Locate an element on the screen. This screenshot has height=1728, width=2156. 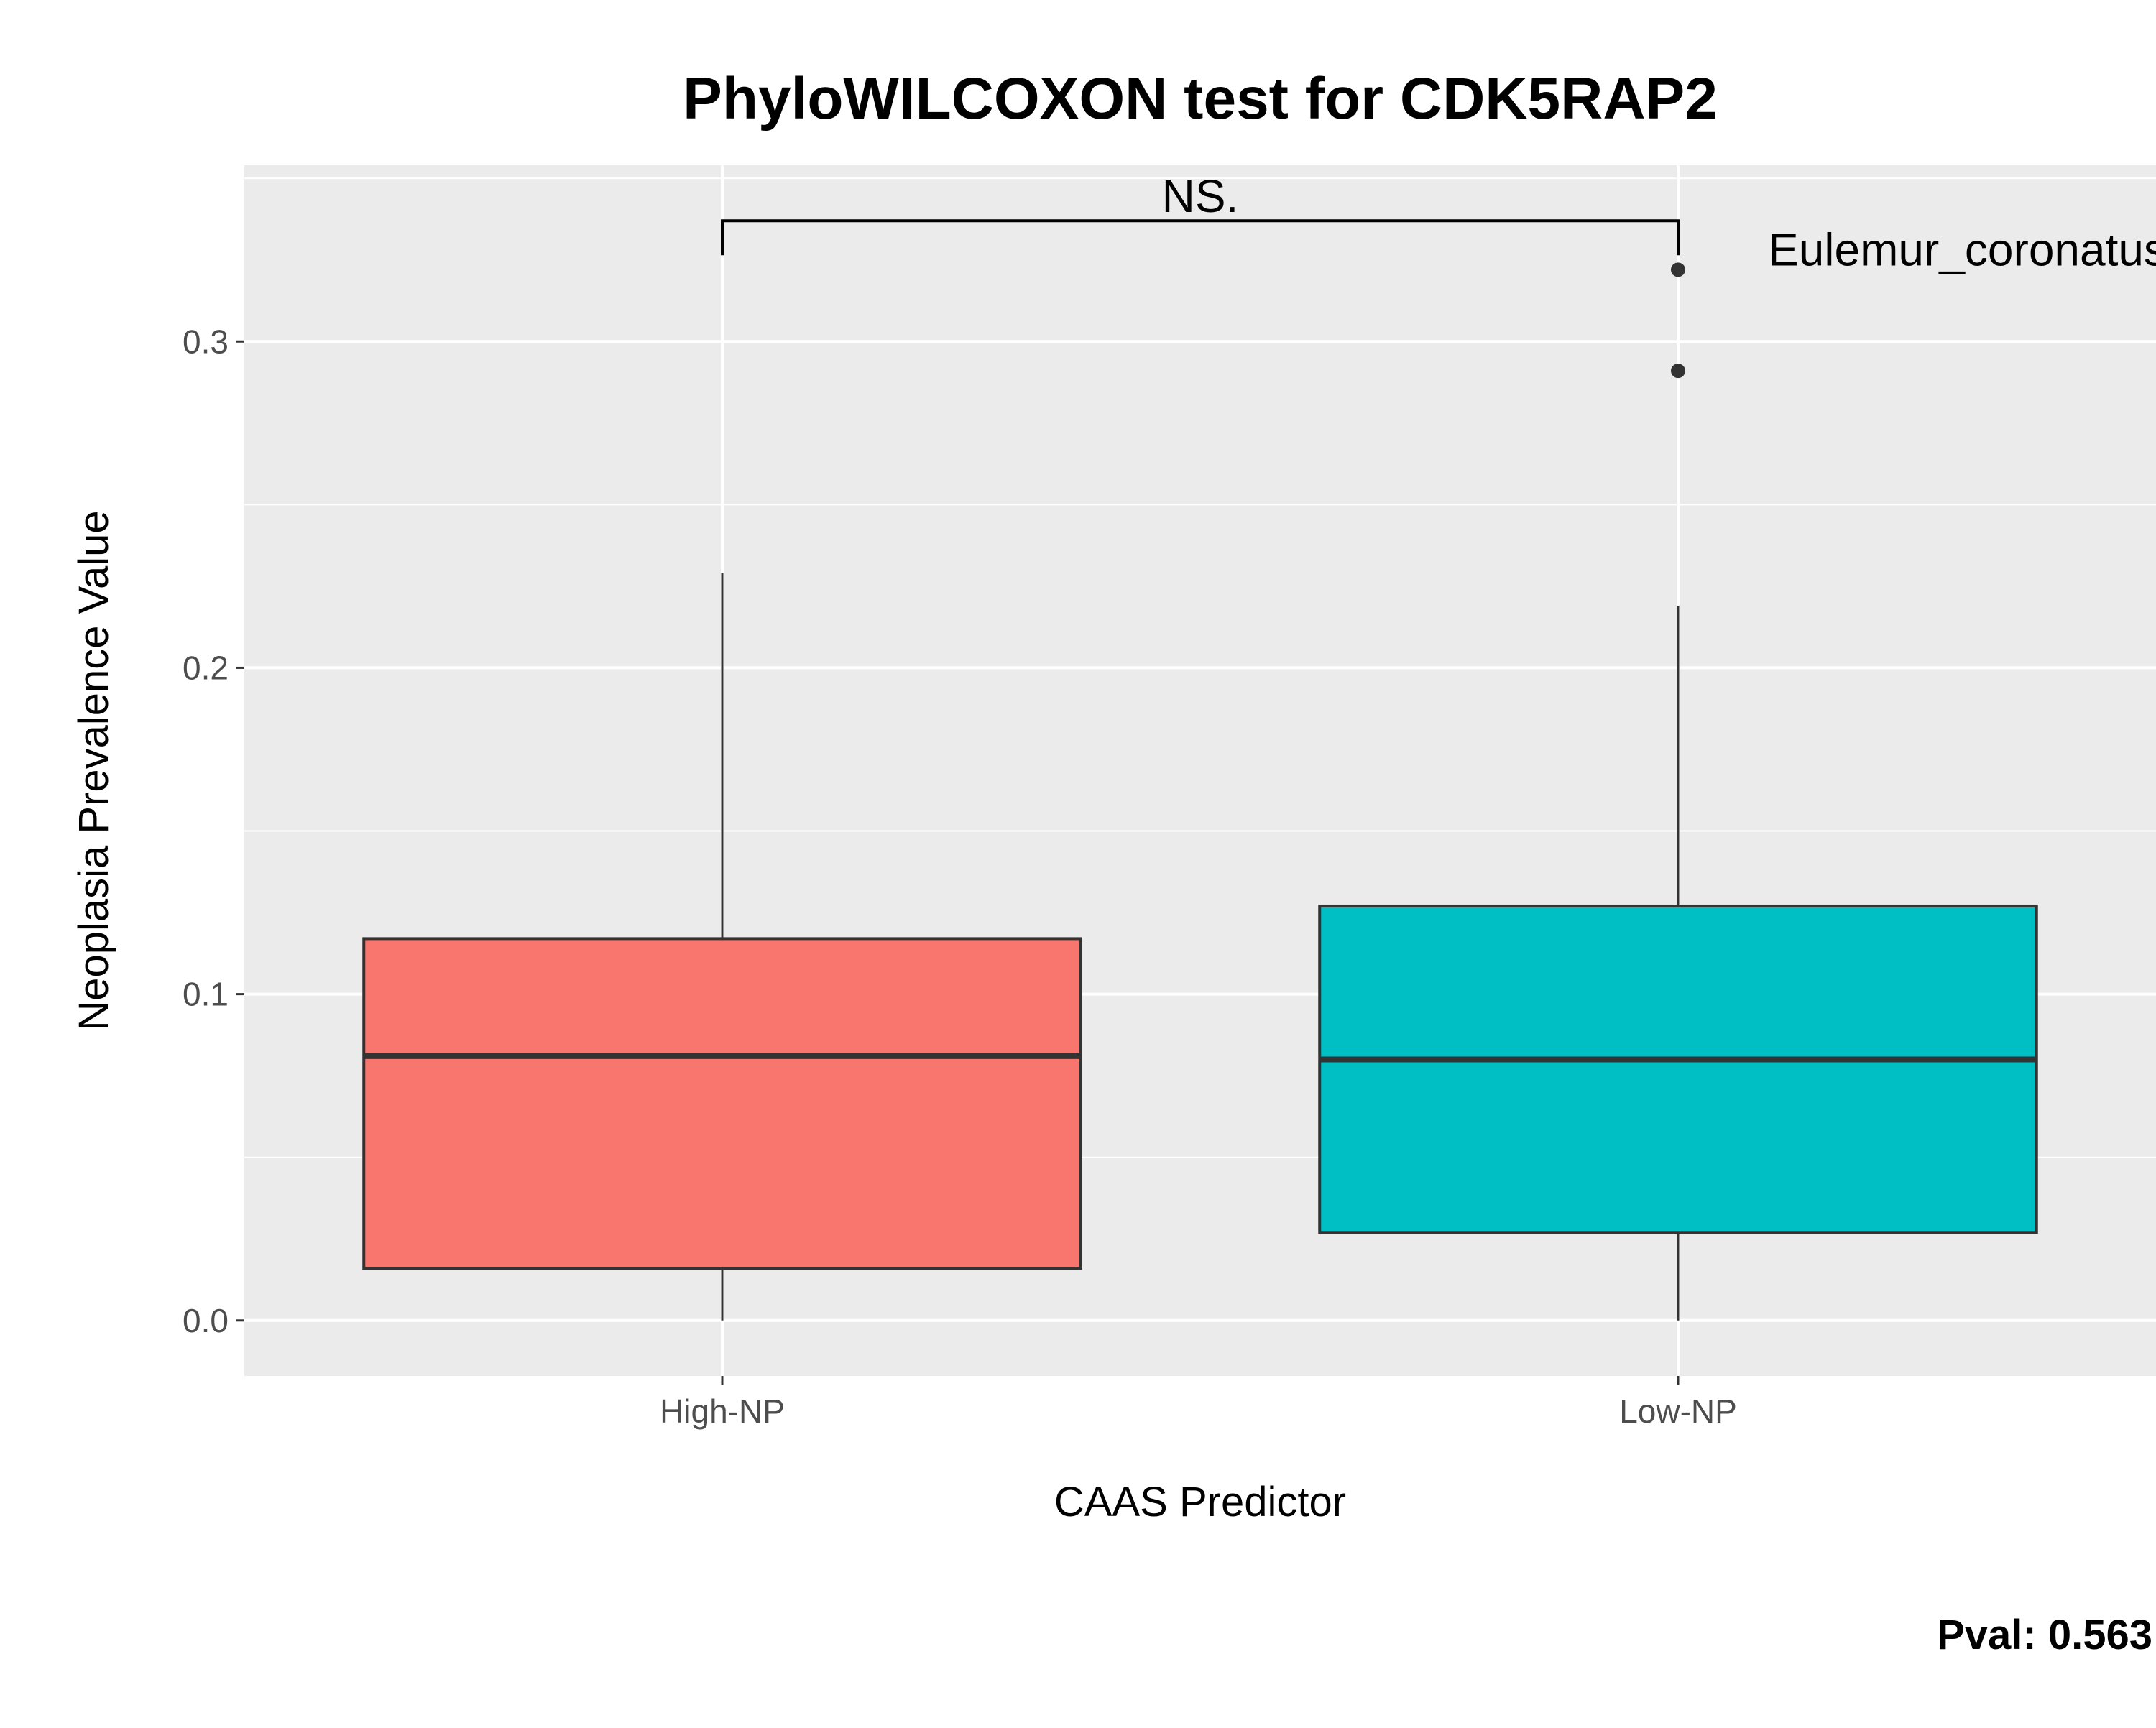
p-value-label: Pval: 0.563 is located at coordinates (2044, 1635).